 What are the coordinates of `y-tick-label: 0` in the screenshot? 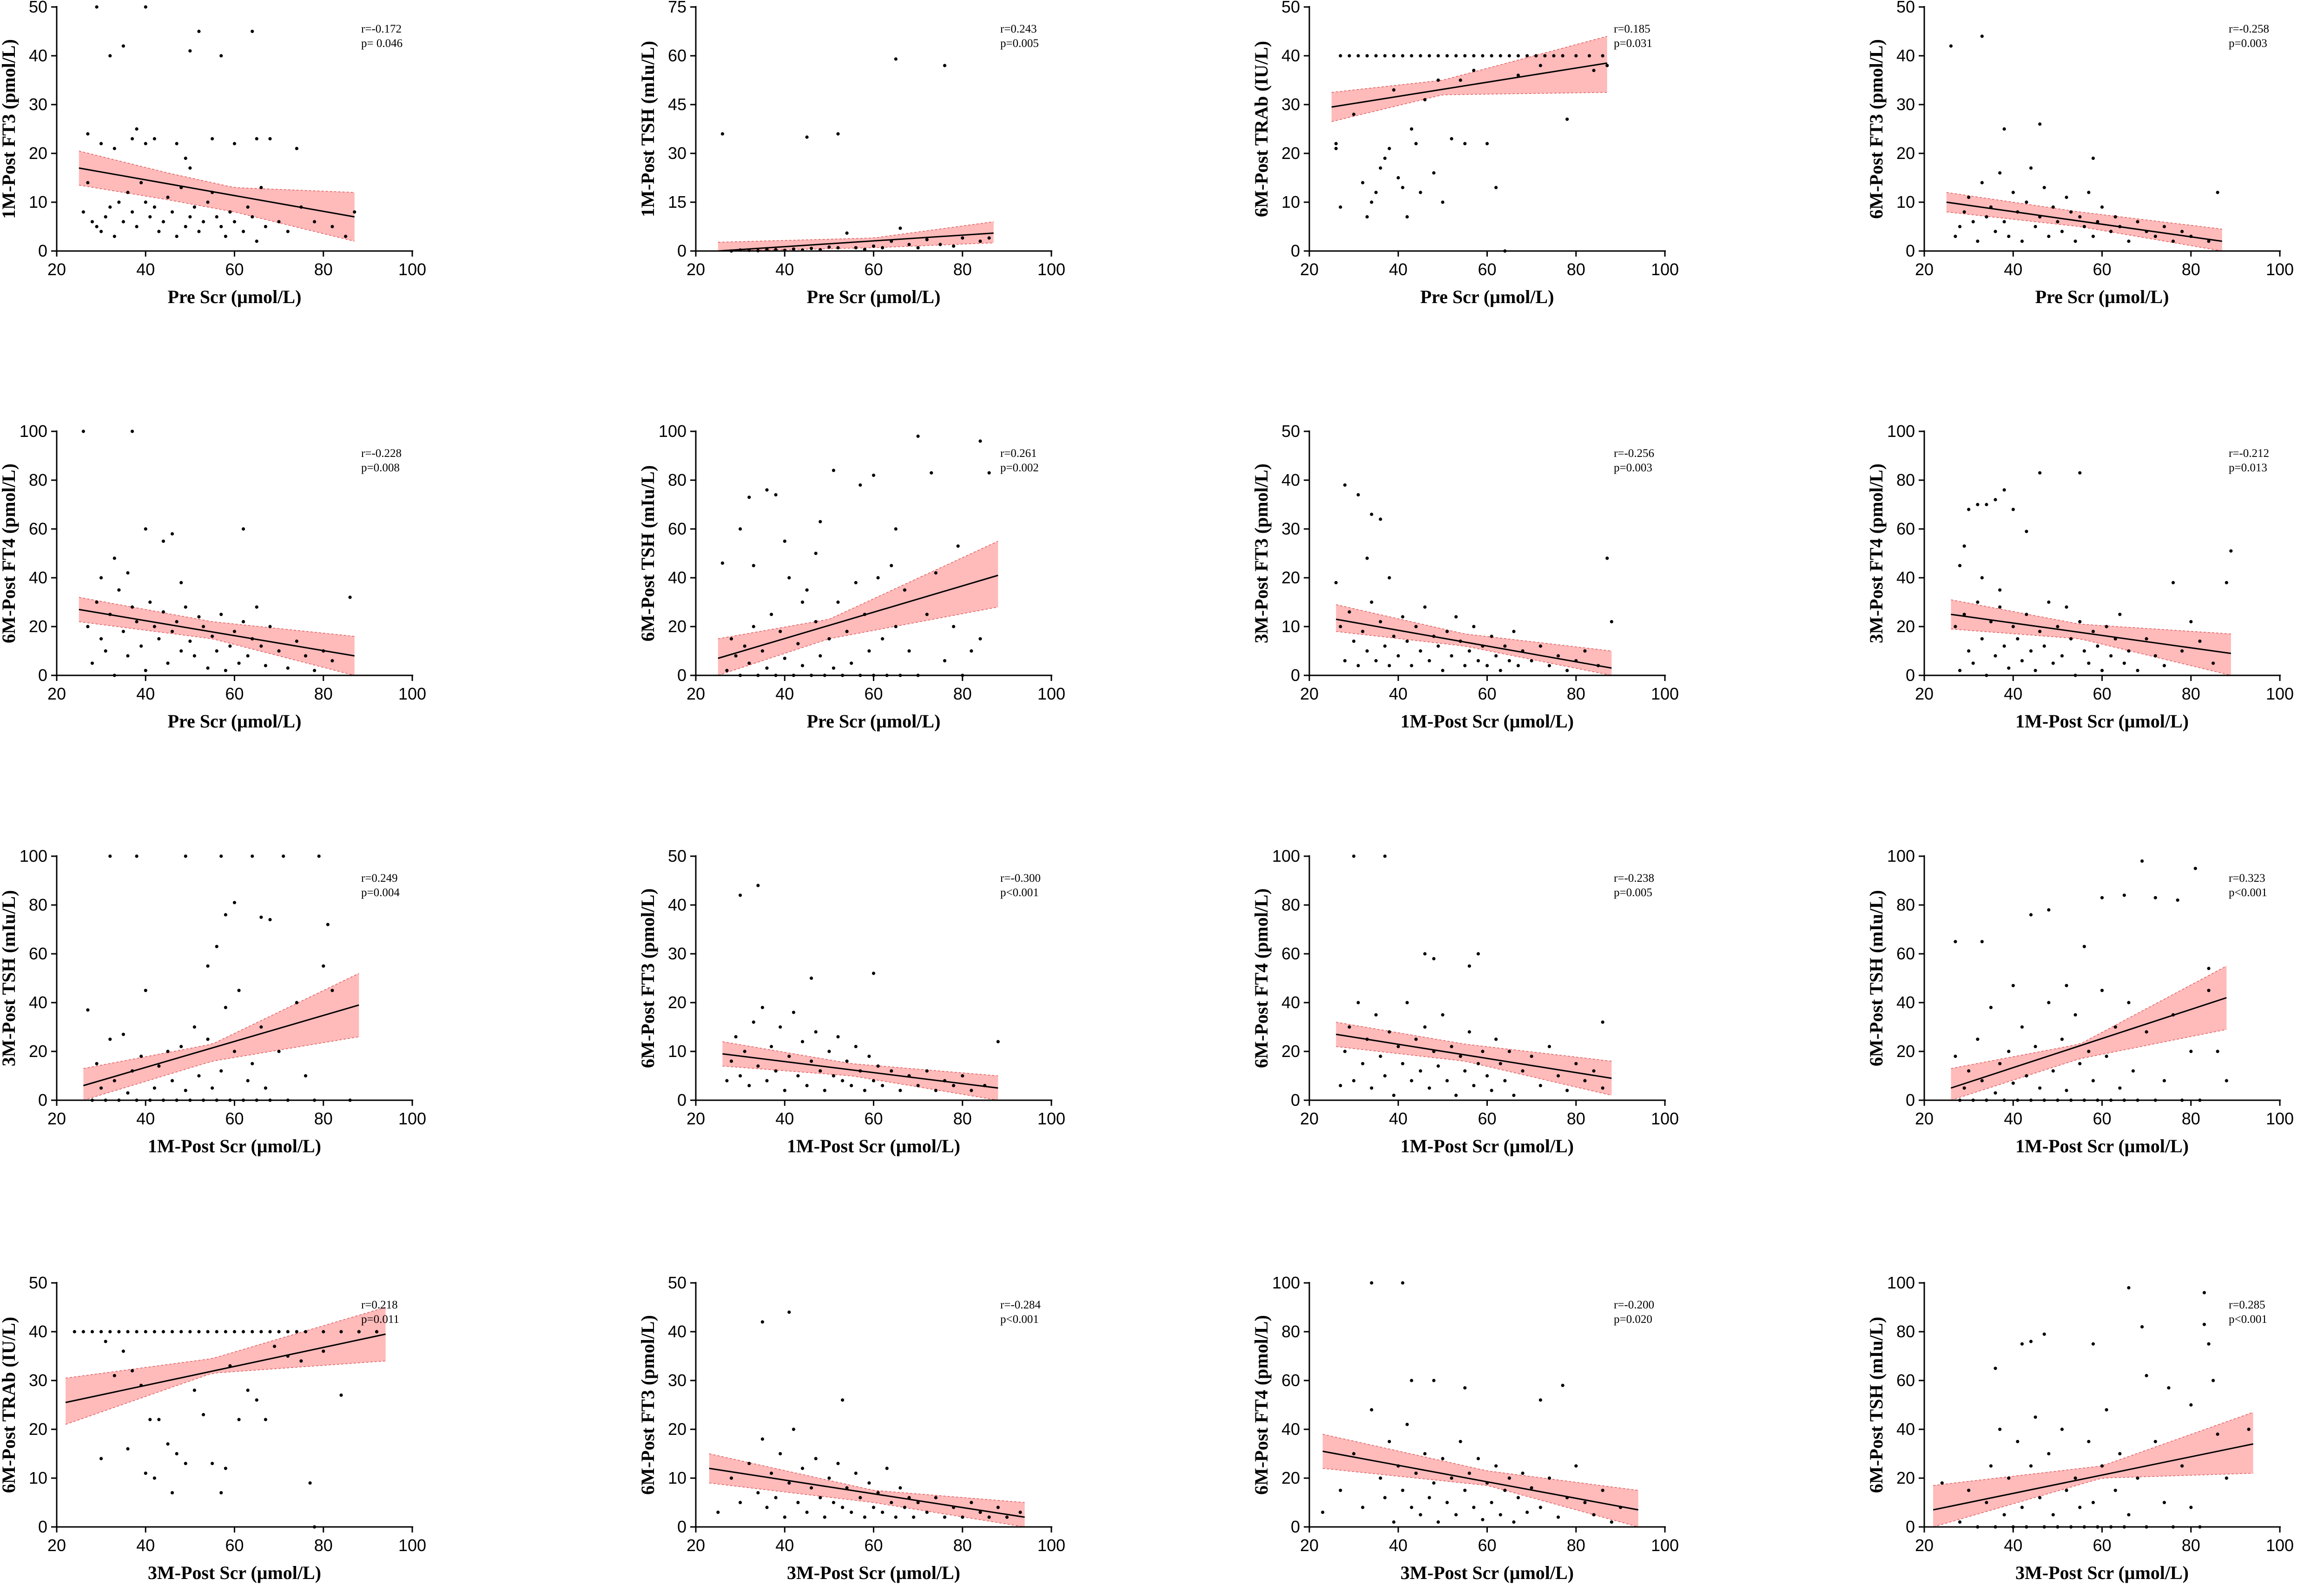 It's located at (682, 250).